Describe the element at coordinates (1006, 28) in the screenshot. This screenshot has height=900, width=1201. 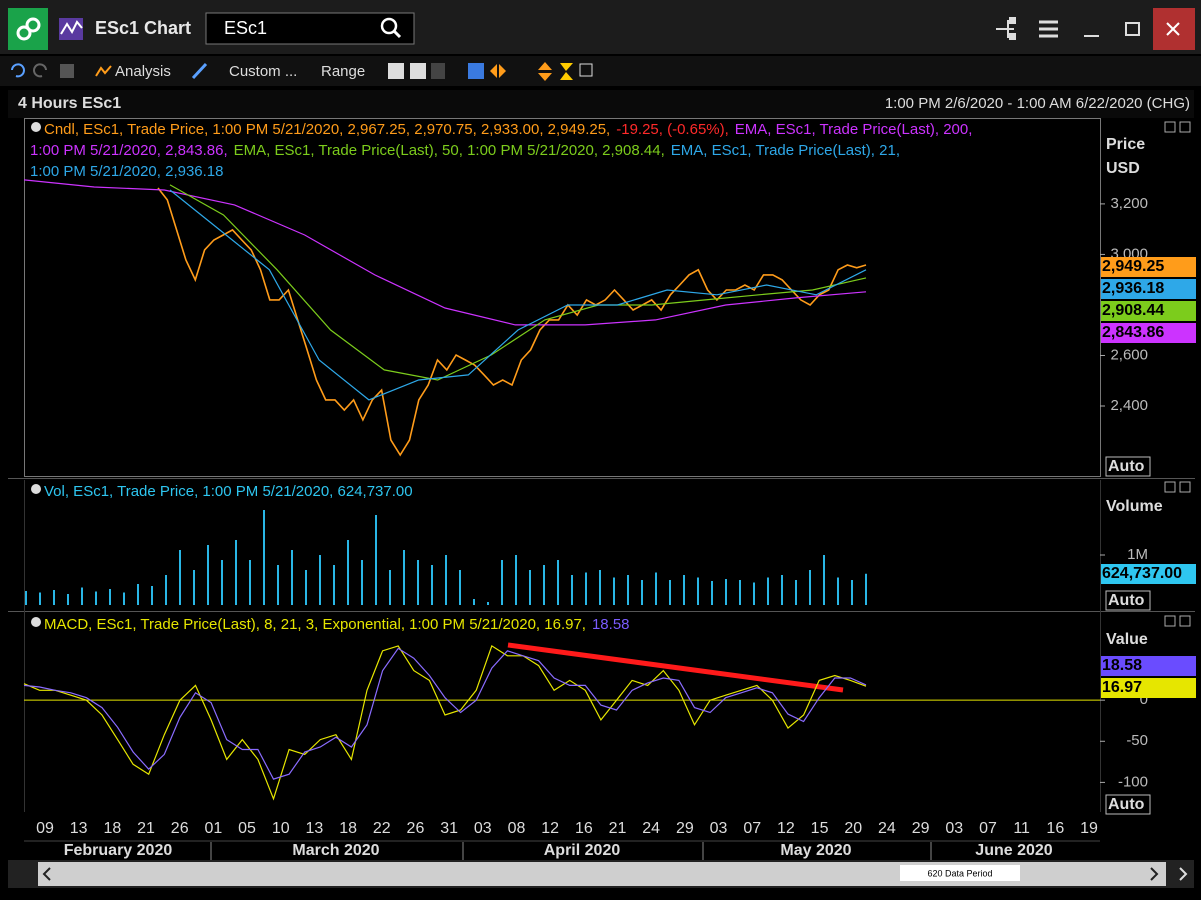
I see `tree-button` at that location.